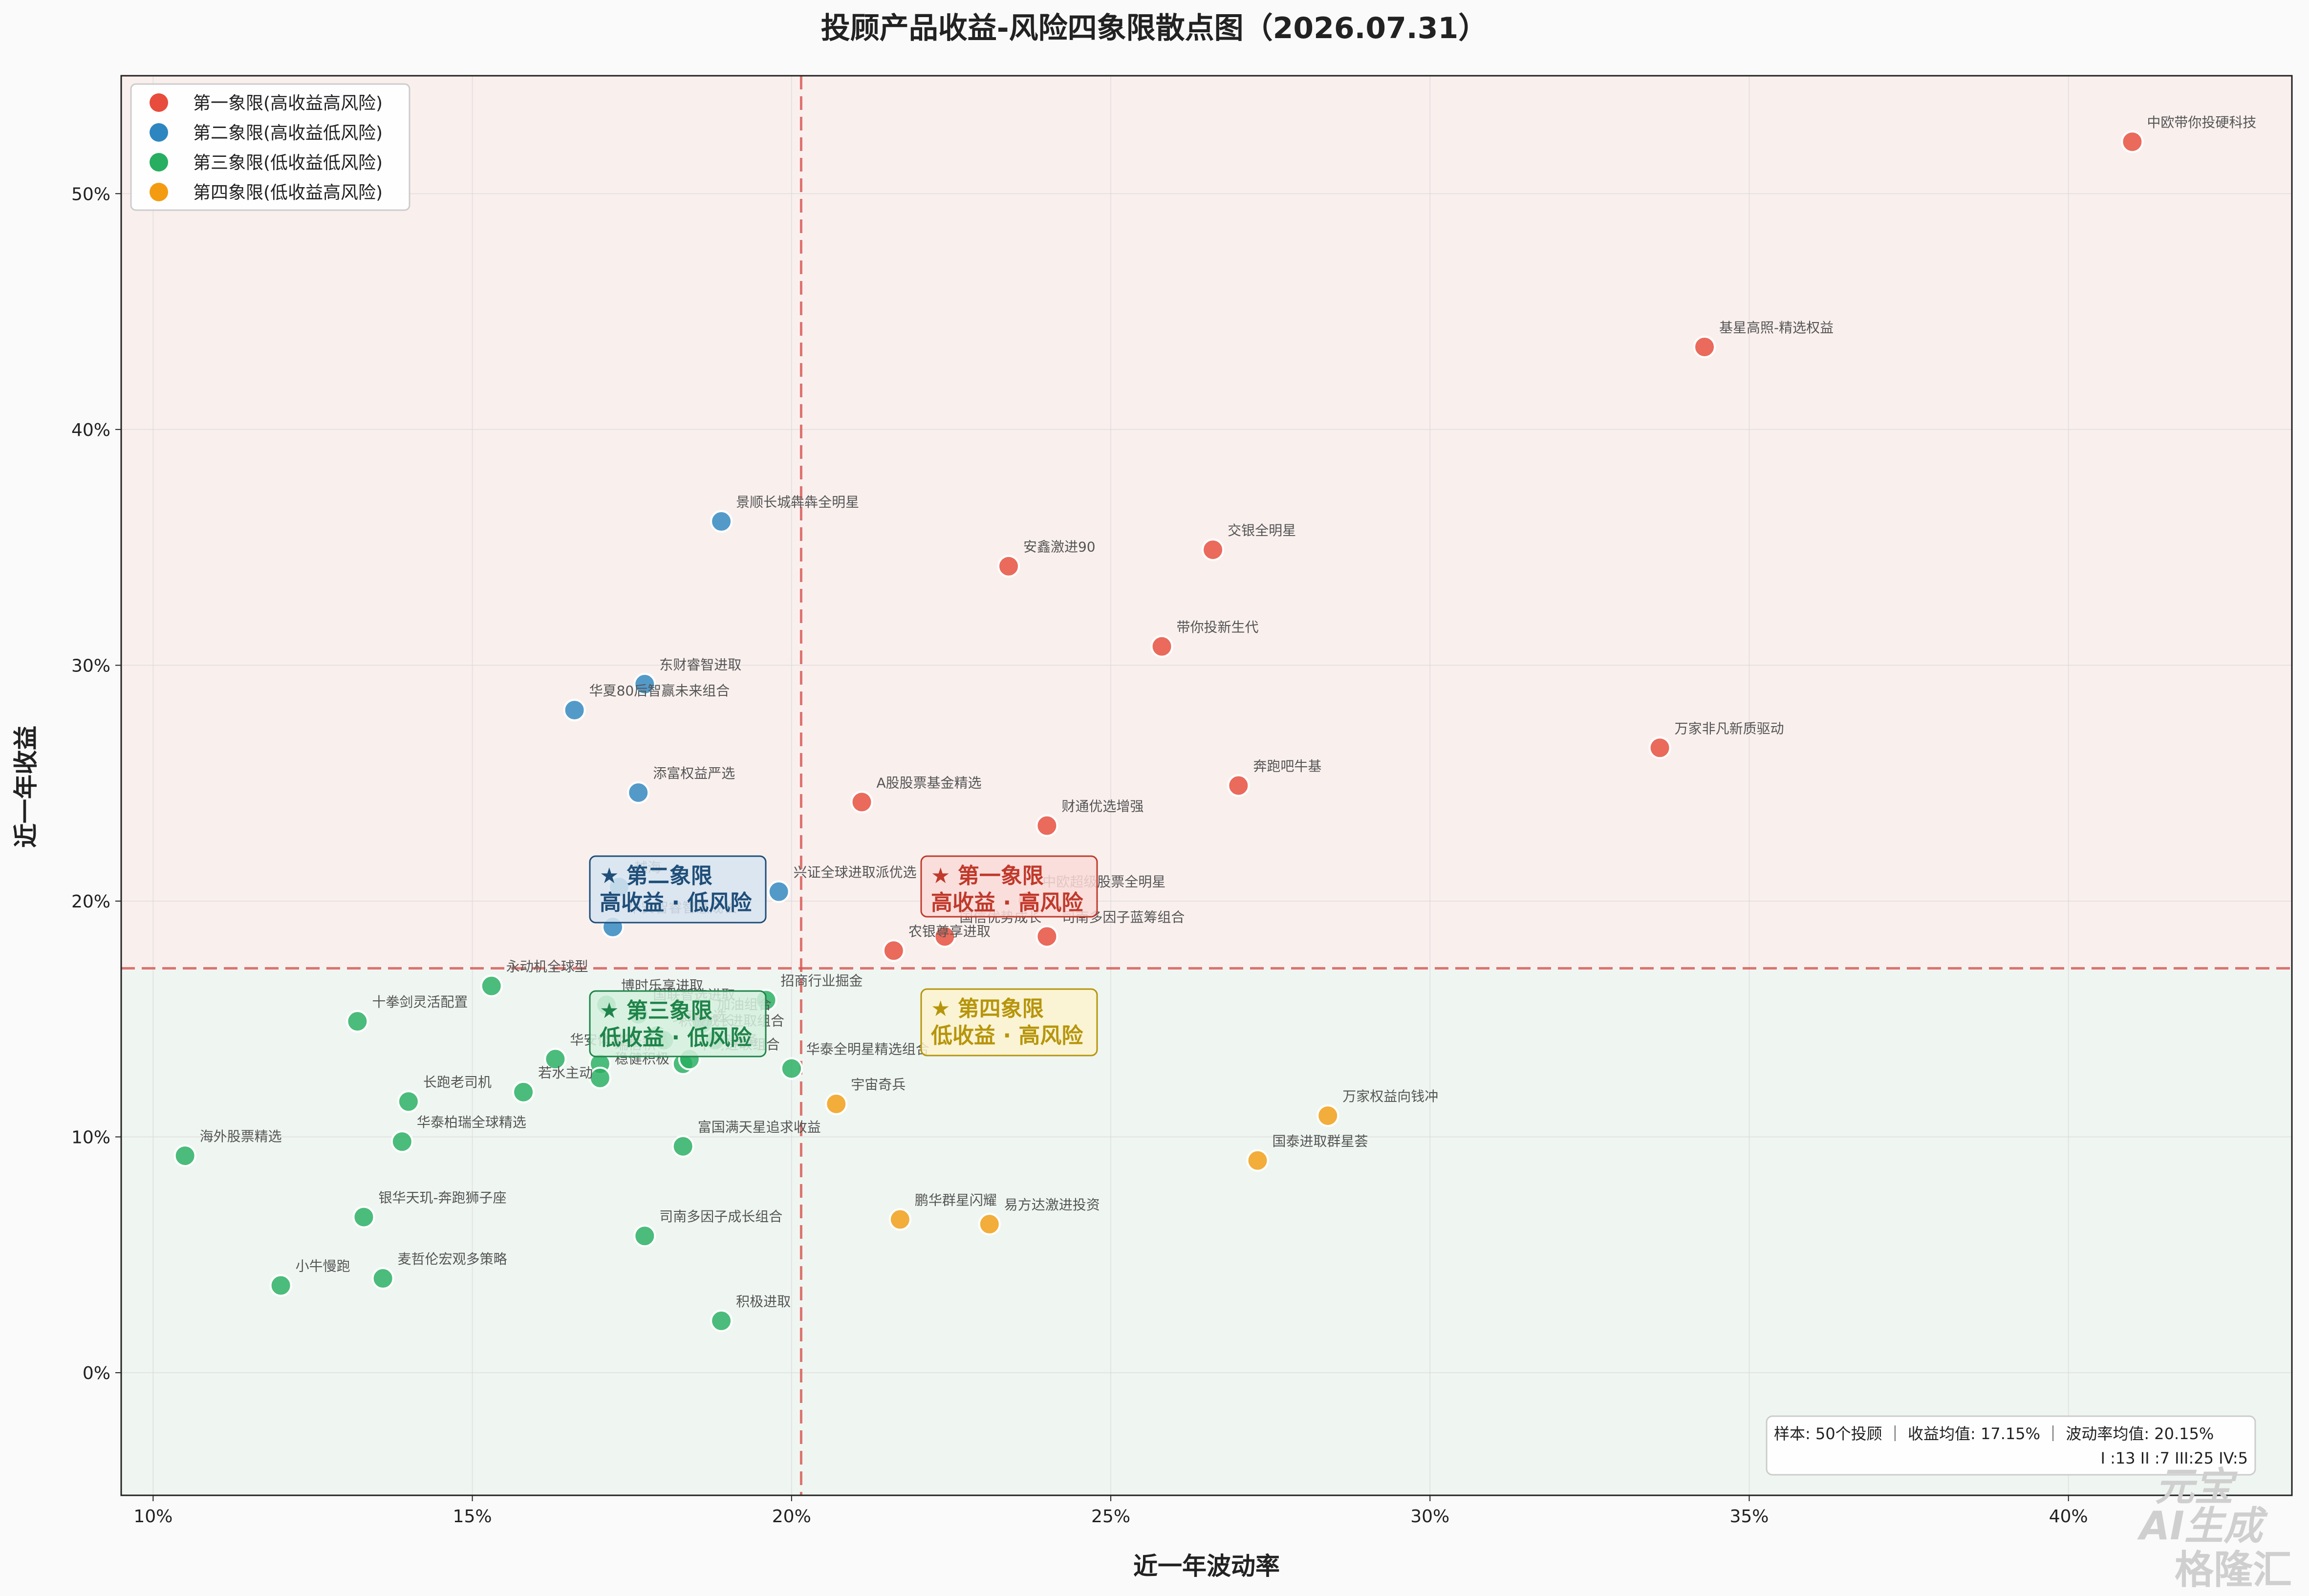 The width and height of the screenshot is (2309, 1596). I want to click on quadrant-box-subtitle: 高收益 · 高风险, so click(1007, 902).